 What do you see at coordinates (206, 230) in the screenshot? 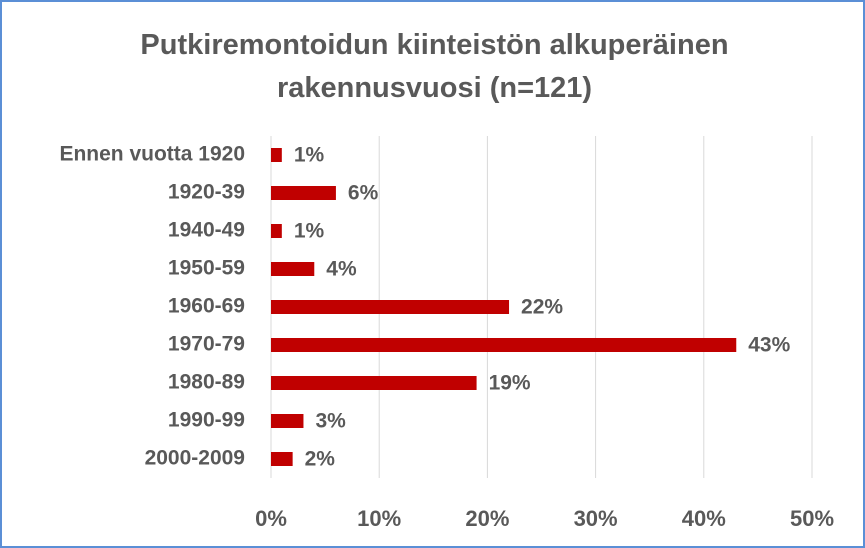
I see `y-tick-label: 1940-49` at bounding box center [206, 230].